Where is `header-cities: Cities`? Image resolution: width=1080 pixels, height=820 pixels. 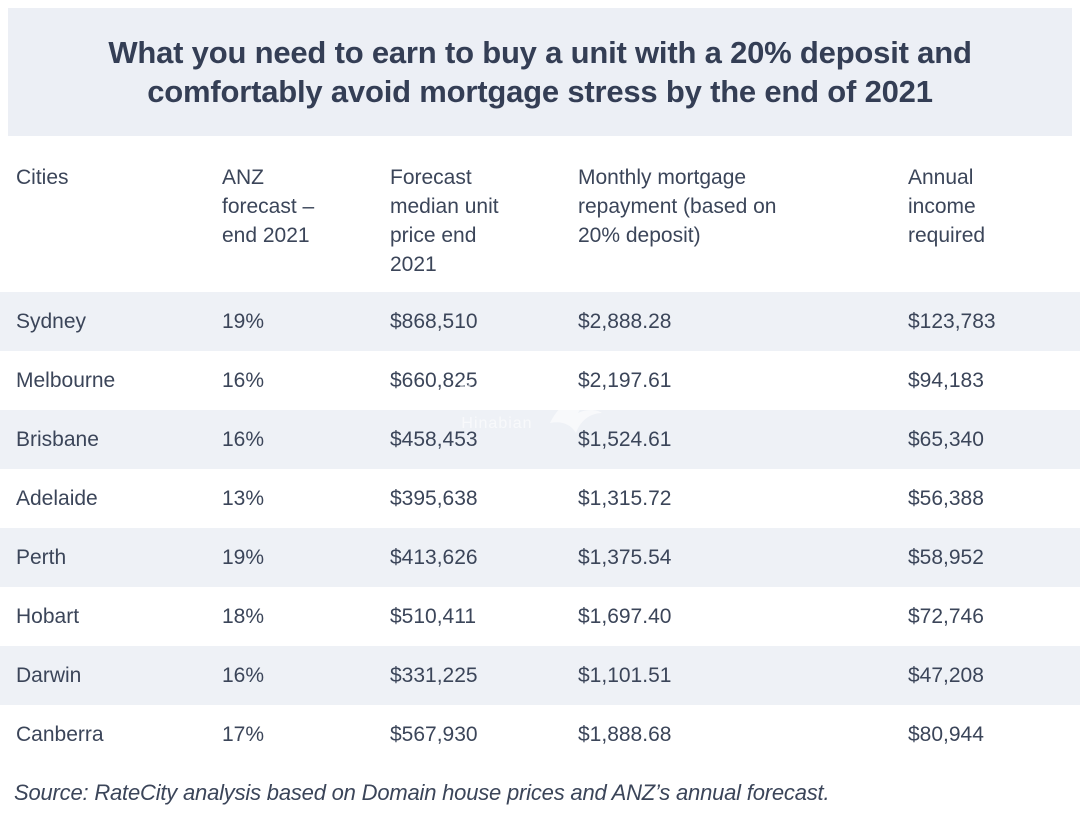 header-cities: Cities is located at coordinates (103, 214).